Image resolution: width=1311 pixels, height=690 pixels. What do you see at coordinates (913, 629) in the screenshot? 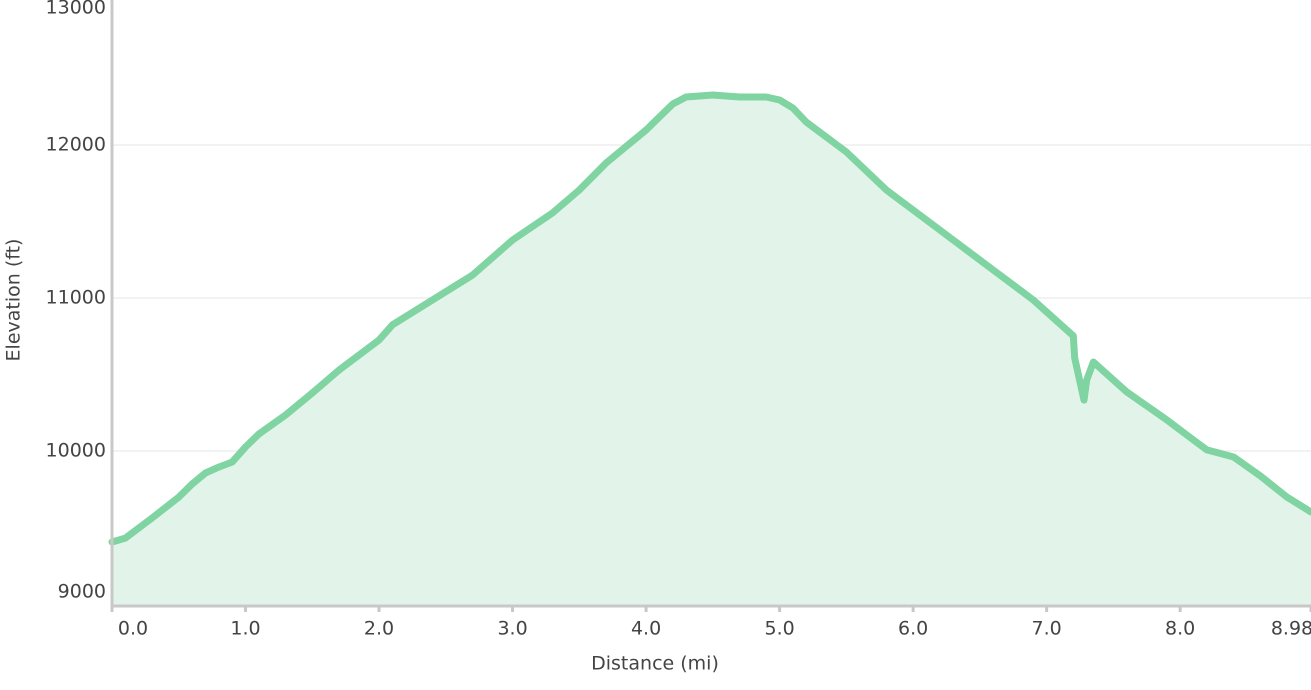
I see `x-tick-label: 6.0` at bounding box center [913, 629].